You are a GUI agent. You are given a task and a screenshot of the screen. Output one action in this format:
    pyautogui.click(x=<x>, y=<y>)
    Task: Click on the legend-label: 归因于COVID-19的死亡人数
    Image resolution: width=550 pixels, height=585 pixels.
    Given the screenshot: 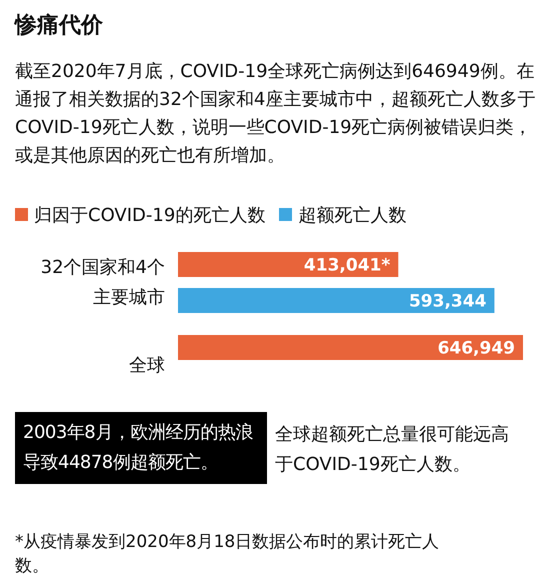 What is the action you would take?
    pyautogui.click(x=150, y=215)
    